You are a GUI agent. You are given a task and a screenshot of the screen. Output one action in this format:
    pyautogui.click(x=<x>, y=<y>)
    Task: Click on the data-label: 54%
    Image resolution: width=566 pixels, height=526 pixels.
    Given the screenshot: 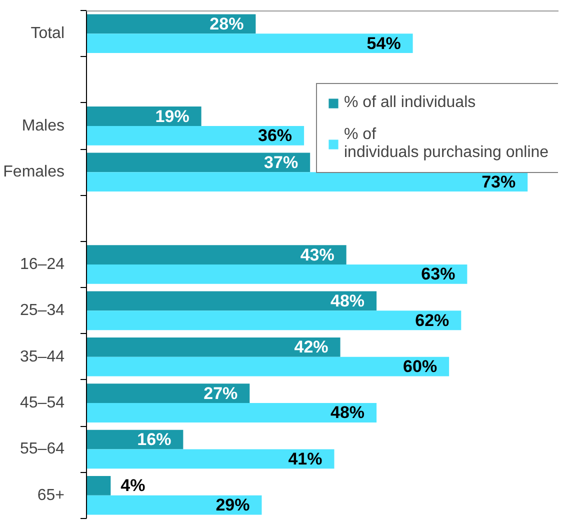 What is the action you would take?
    pyautogui.click(x=383, y=43)
    